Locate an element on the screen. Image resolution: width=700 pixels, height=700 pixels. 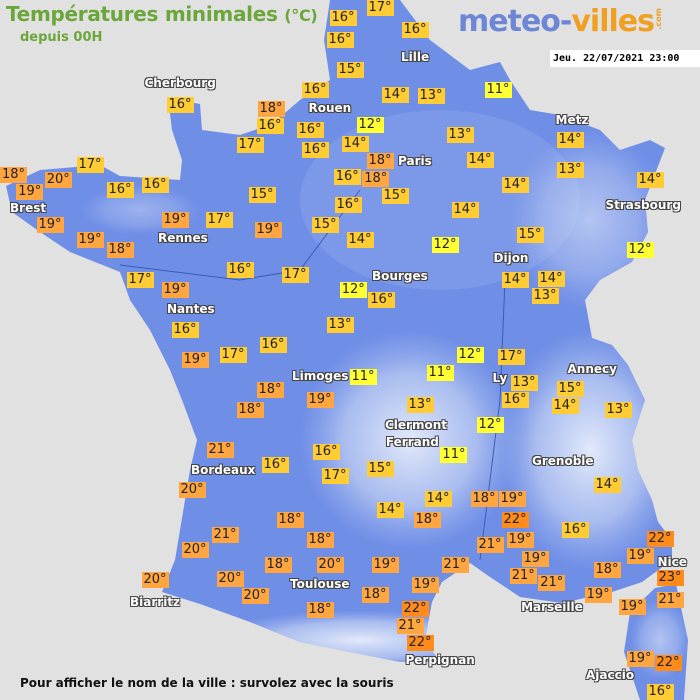
meteo-villes-logo: meteo-villes.com is located at coordinates (560, 21).